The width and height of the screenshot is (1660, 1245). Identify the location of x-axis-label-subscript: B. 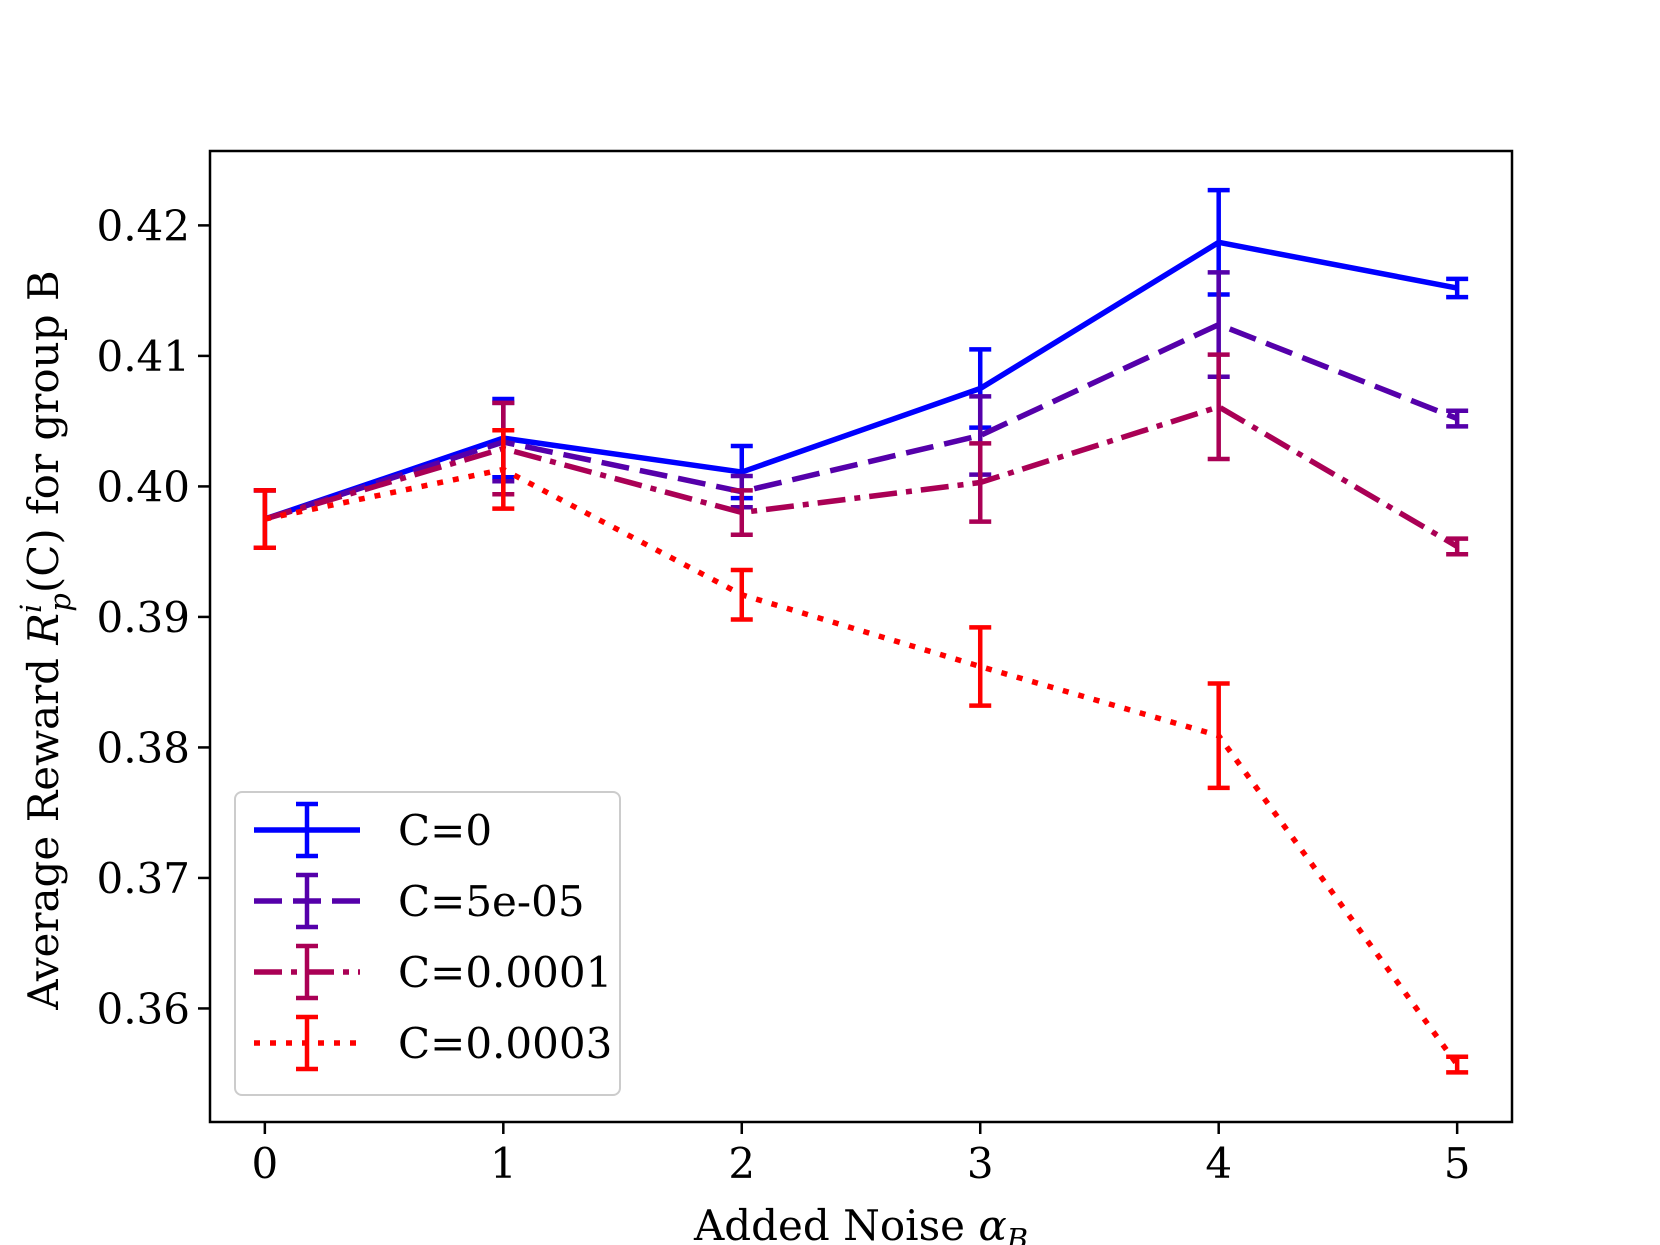
(1017, 1233).